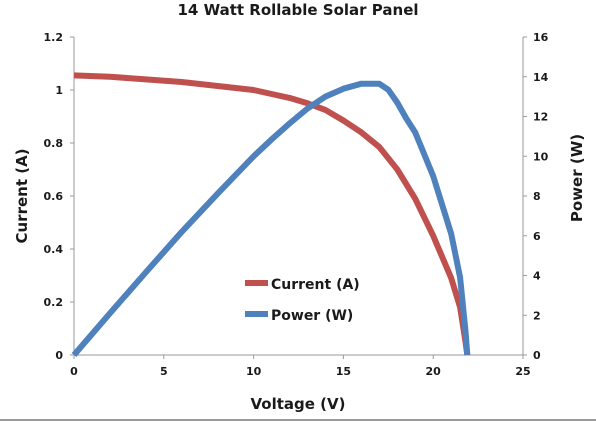  What do you see at coordinates (537, 355) in the screenshot?
I see `y2-tick-label: 0` at bounding box center [537, 355].